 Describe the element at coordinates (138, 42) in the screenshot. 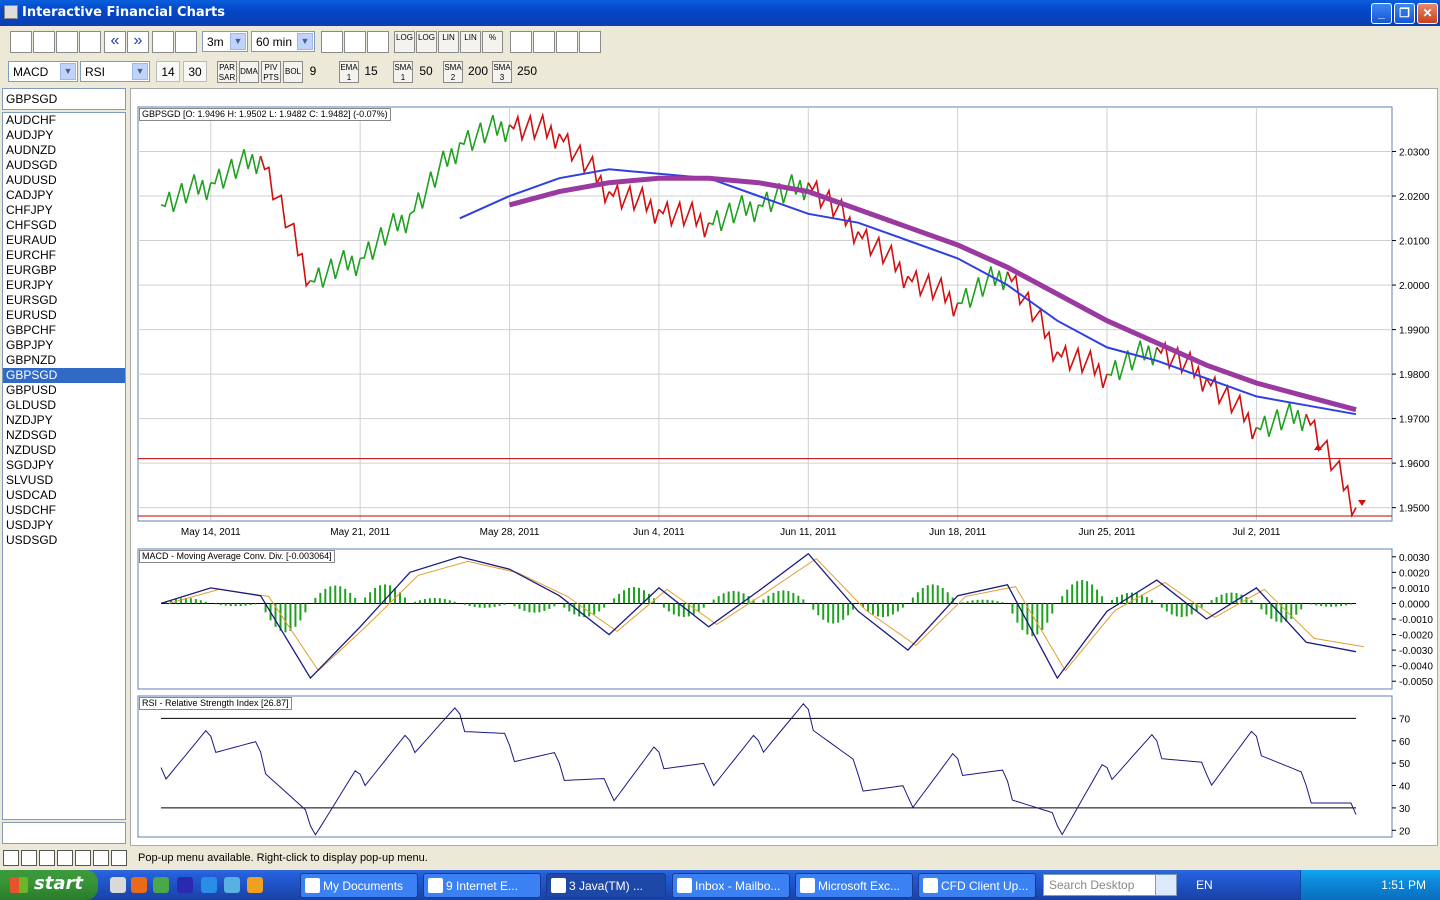

I see `scroll-forward-button: »` at that location.